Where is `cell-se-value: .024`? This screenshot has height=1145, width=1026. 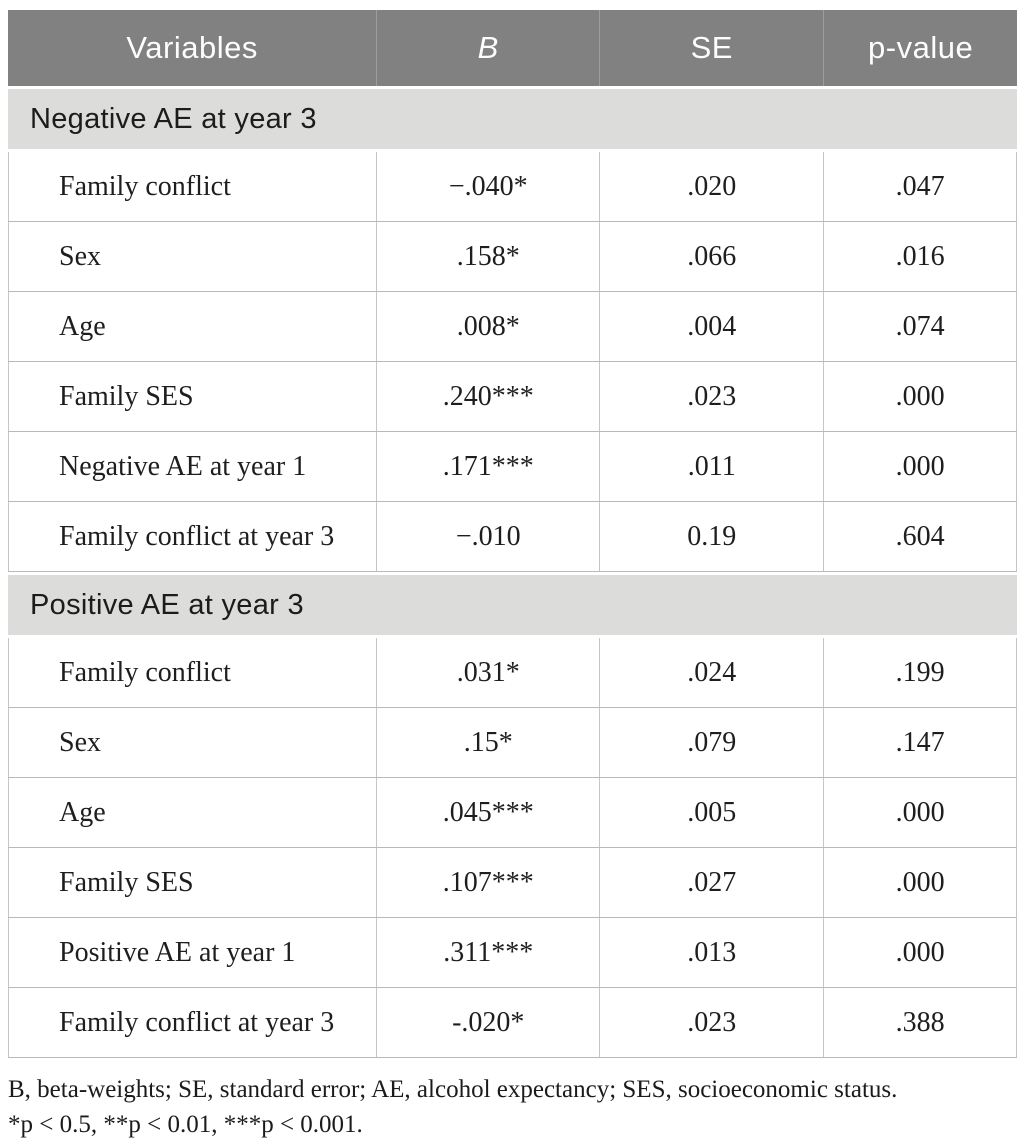
cell-se-value: .024 is located at coordinates (711, 672).